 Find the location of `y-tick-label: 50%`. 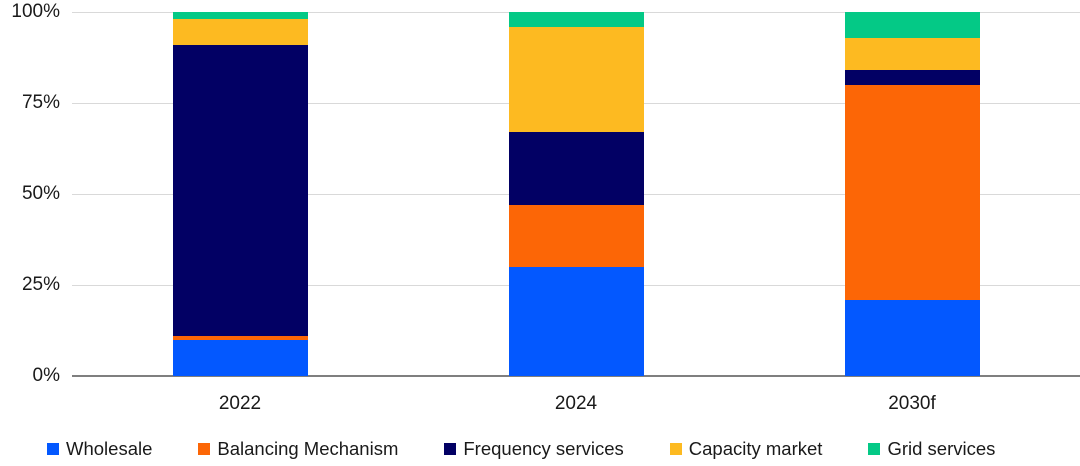

y-tick-label: 50% is located at coordinates (40, 193).